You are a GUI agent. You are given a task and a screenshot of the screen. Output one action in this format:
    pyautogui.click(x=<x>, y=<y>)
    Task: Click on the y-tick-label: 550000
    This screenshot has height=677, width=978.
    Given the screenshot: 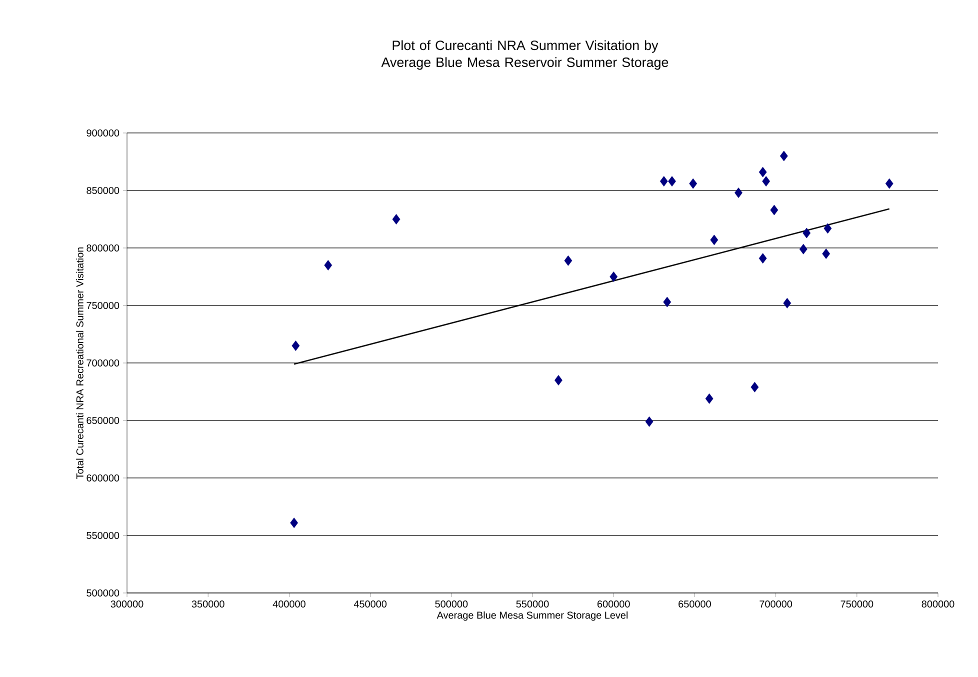 What is the action you would take?
    pyautogui.click(x=103, y=536)
    